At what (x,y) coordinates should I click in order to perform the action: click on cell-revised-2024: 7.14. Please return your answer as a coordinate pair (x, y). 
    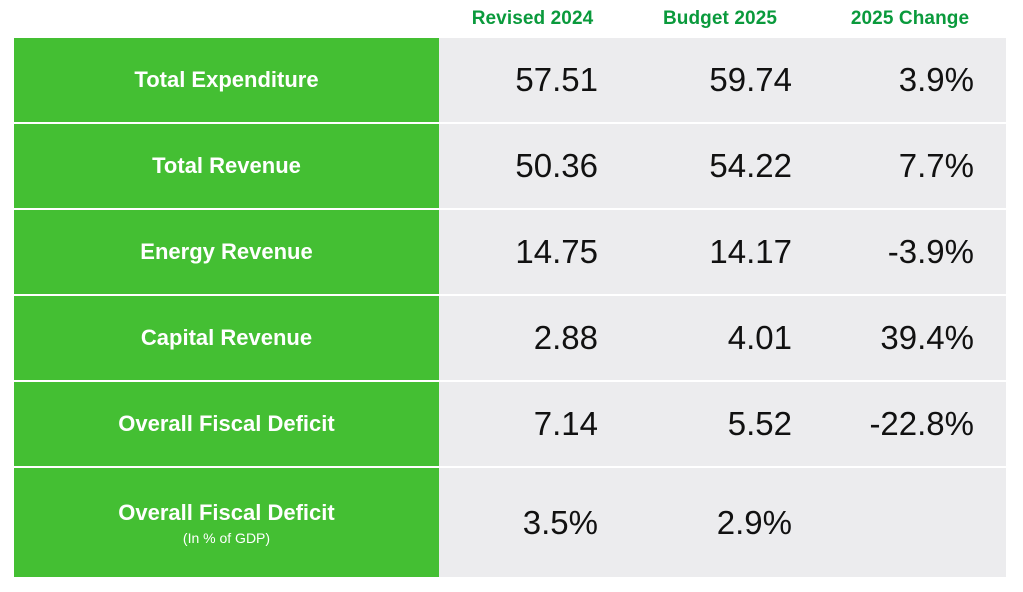
    Looking at the image, I should click on (532, 424).